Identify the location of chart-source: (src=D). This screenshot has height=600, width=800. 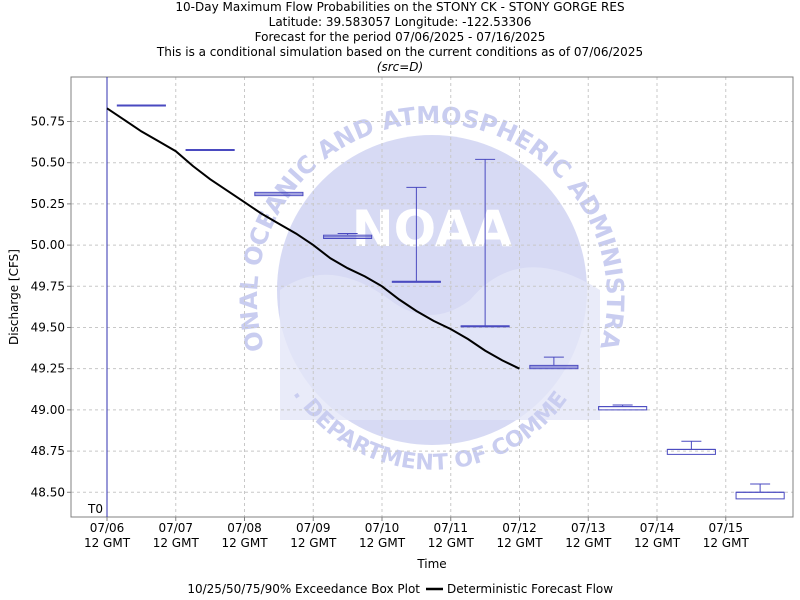
(400, 67).